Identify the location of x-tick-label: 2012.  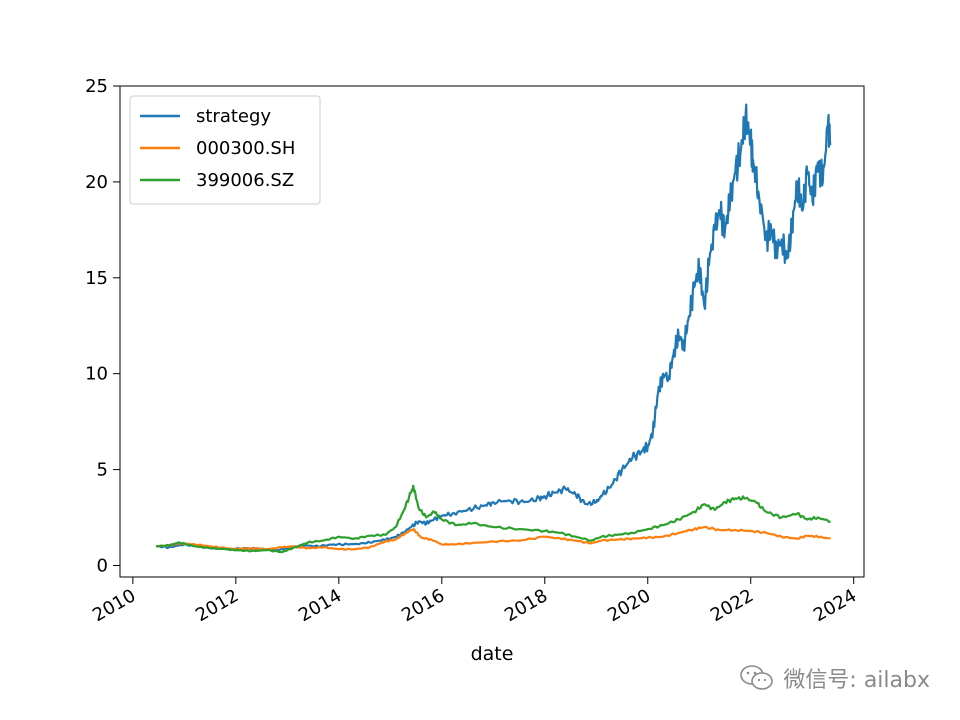
(217, 605).